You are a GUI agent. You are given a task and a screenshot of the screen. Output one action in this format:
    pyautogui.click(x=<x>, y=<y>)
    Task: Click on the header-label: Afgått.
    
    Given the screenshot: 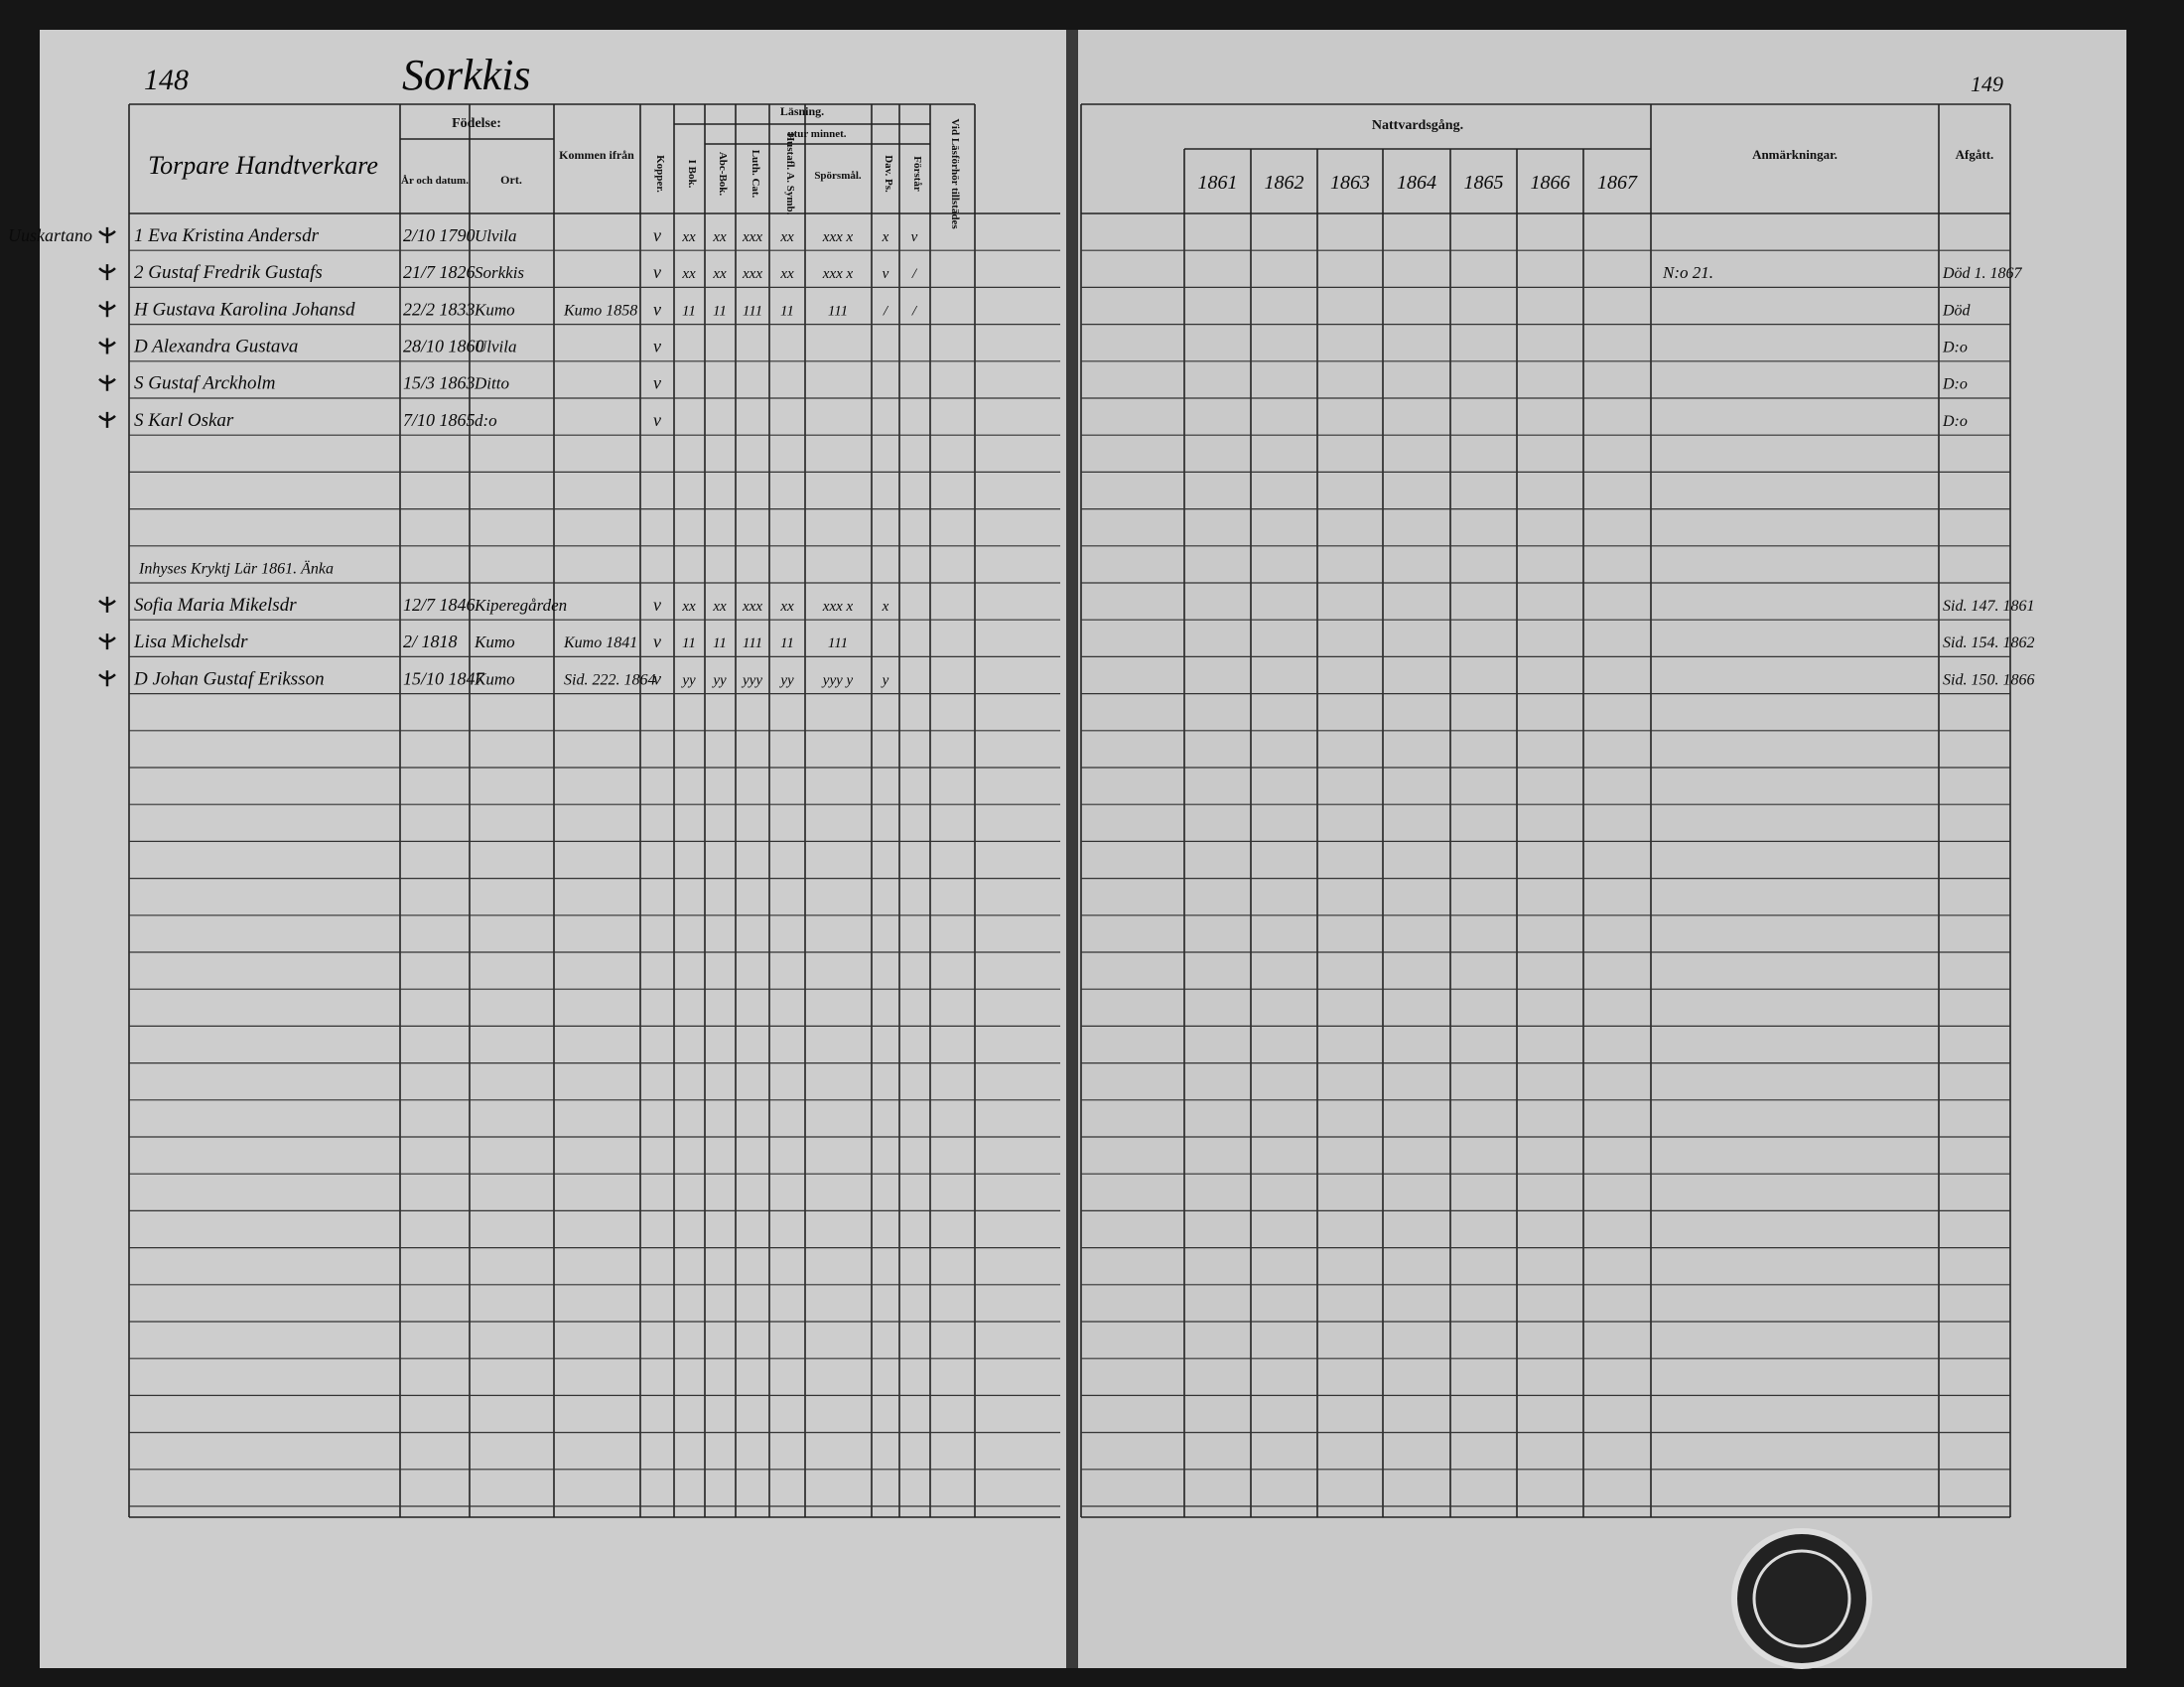 What is the action you would take?
    pyautogui.click(x=1975, y=154)
    